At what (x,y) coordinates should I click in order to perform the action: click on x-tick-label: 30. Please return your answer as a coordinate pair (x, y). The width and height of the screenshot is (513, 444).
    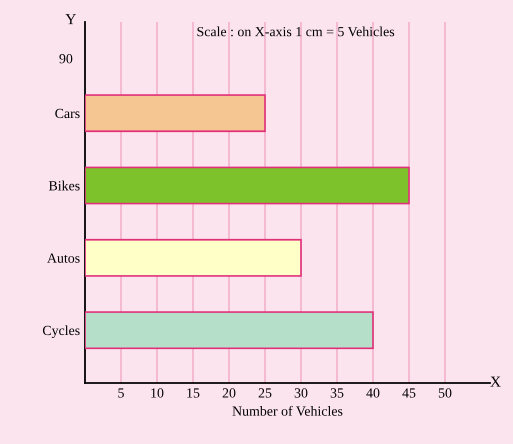
    Looking at the image, I should click on (301, 393).